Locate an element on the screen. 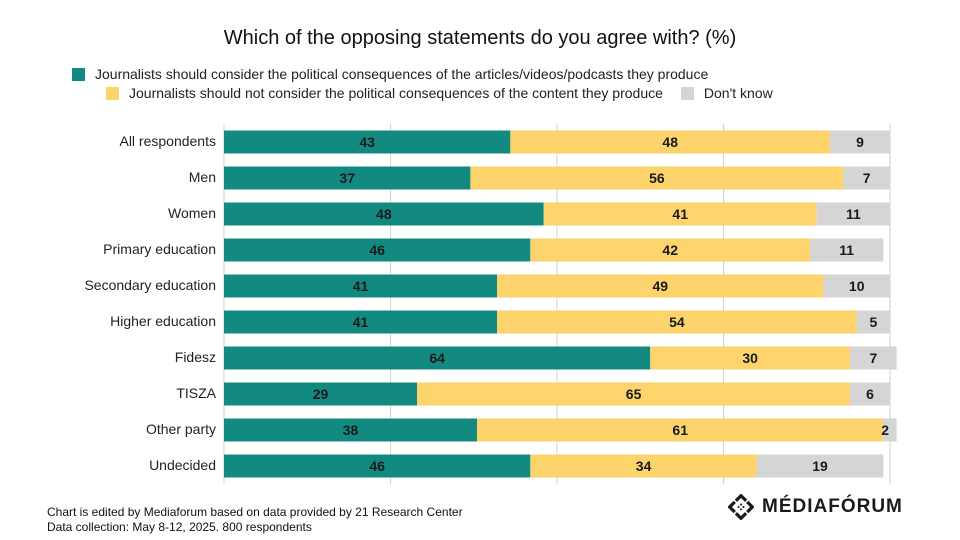  data-label: 38 is located at coordinates (351, 430).